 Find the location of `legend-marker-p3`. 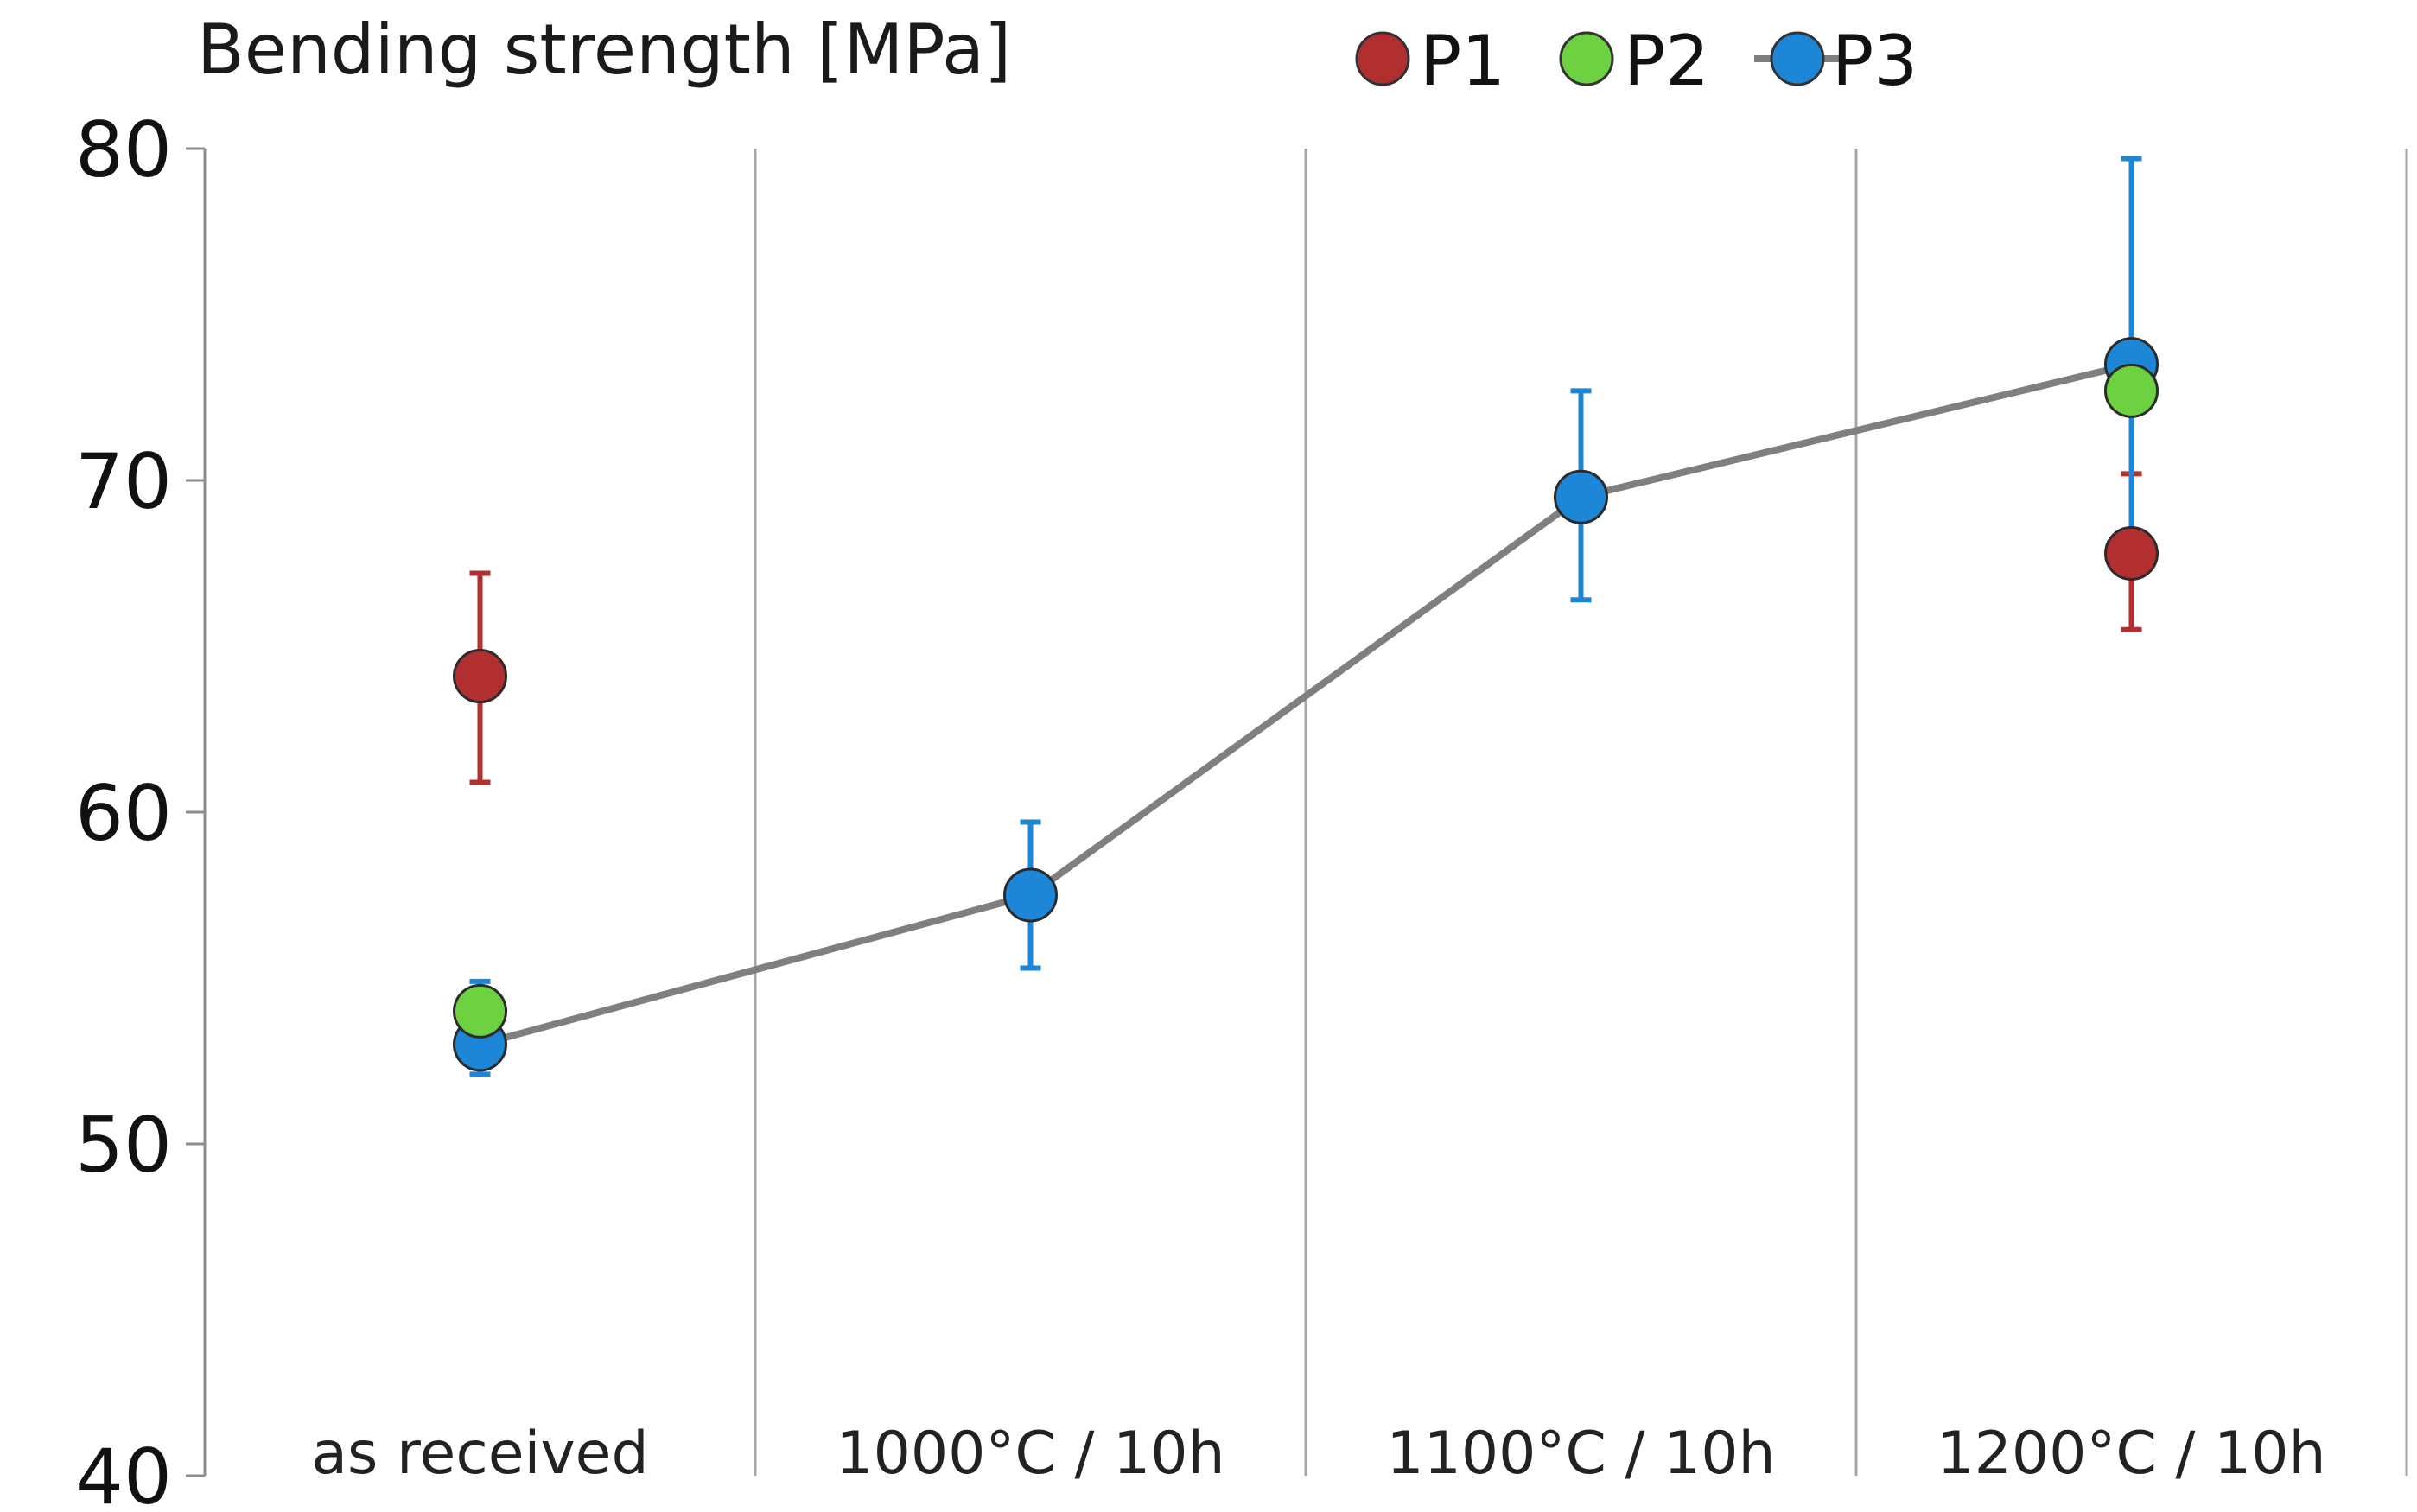

legend-marker-p3 is located at coordinates (1797, 58).